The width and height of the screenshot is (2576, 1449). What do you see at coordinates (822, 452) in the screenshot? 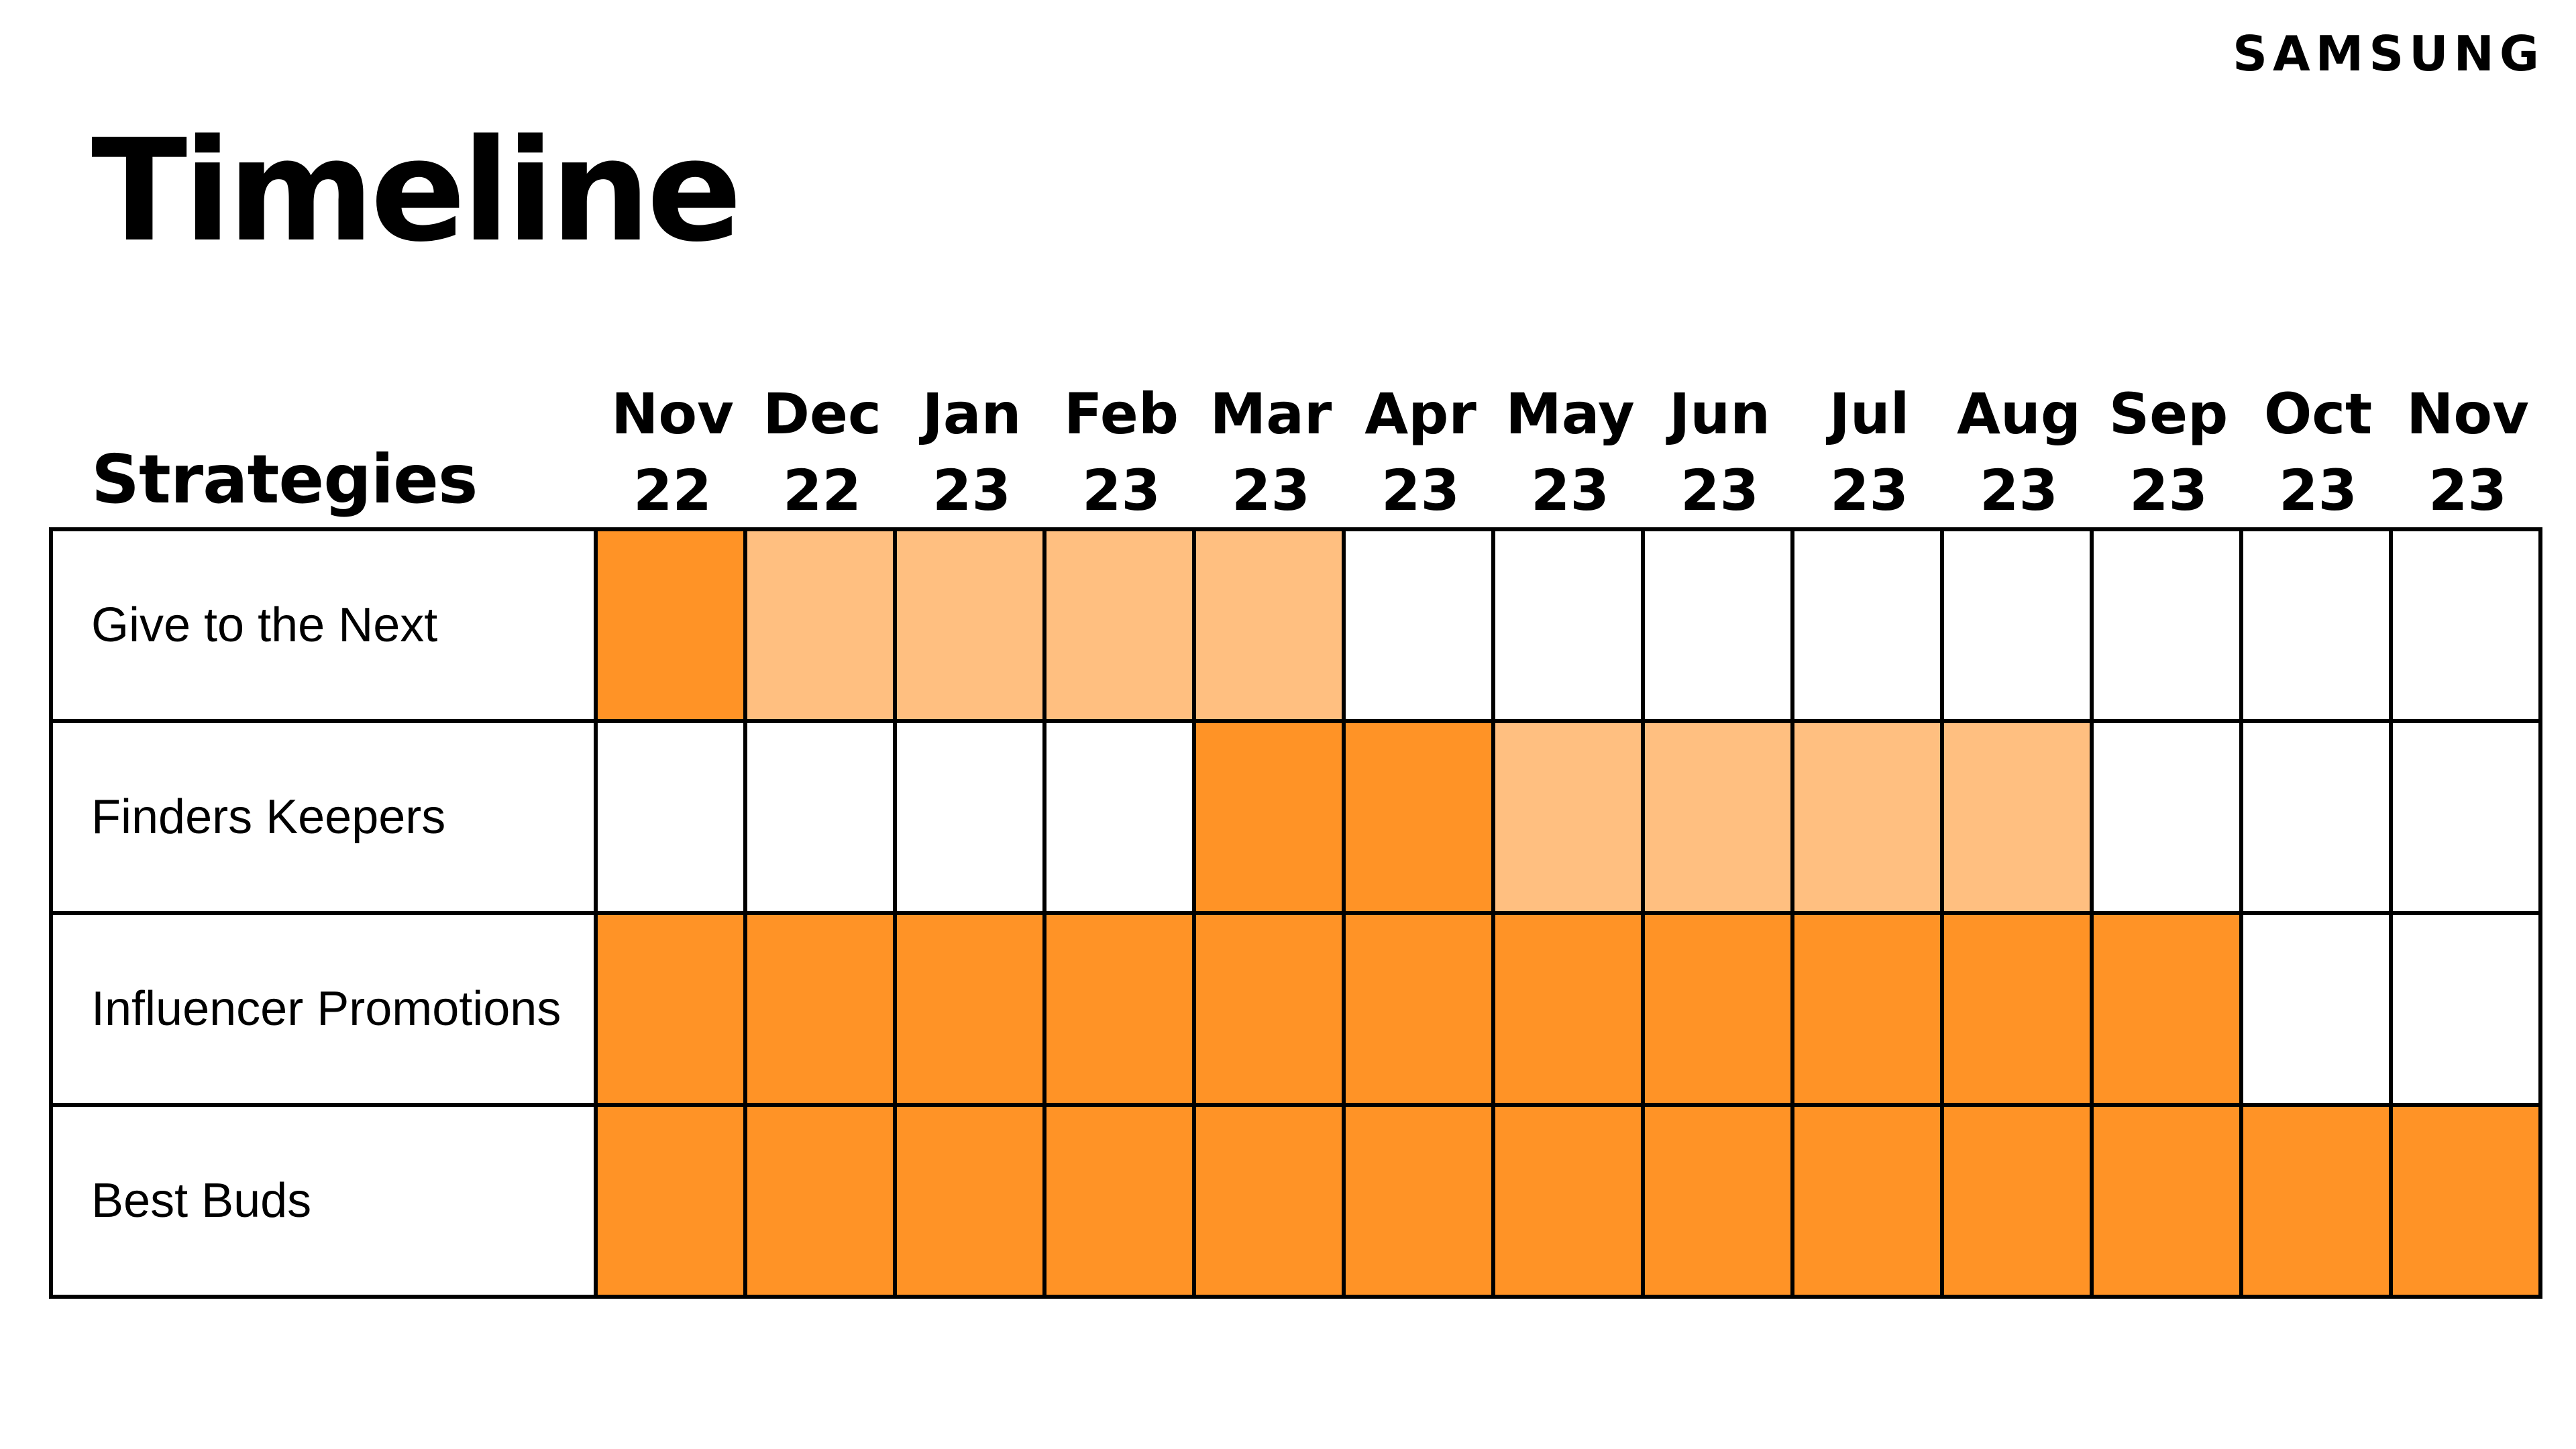
I see `month-header-dec-22: Dec 22` at bounding box center [822, 452].